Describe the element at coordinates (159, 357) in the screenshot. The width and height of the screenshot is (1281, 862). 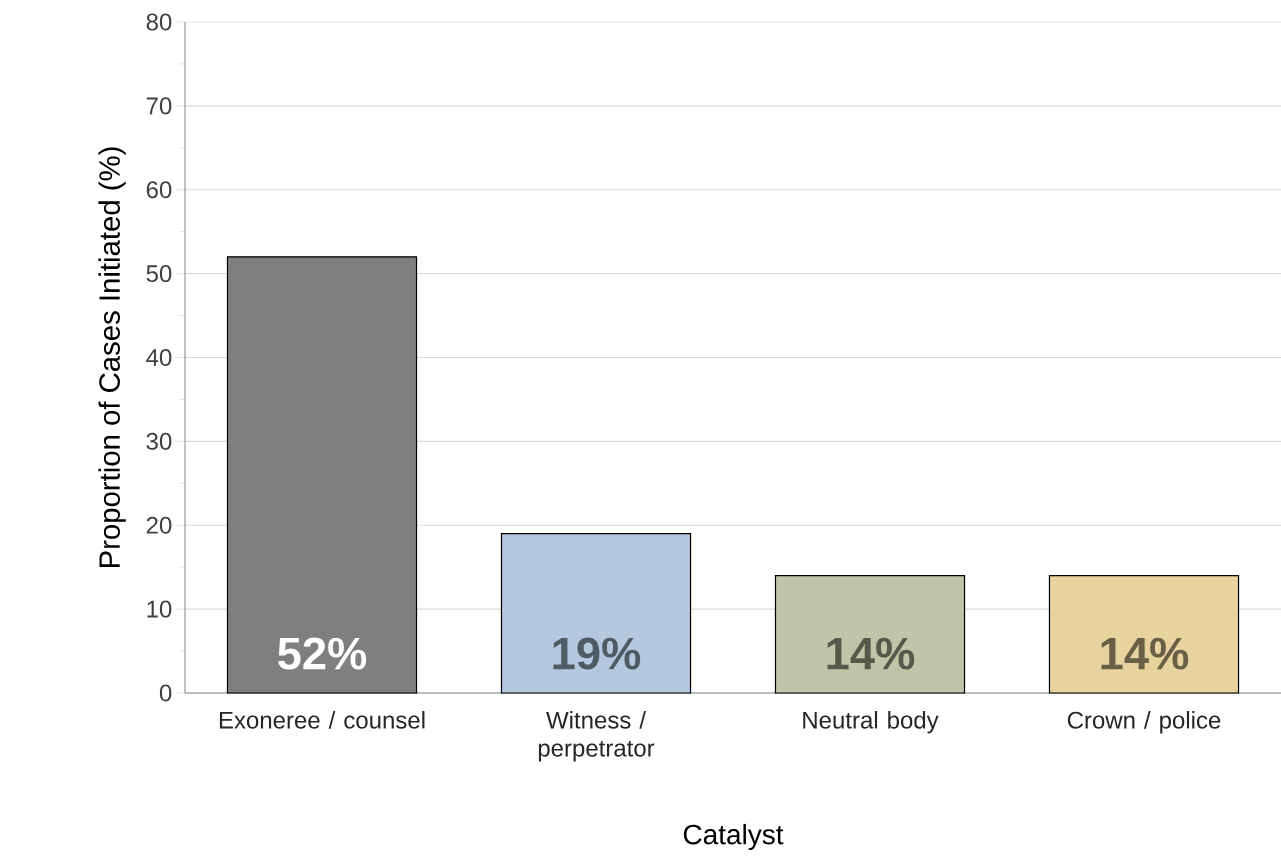
I see `y-tick-label: 40` at that location.